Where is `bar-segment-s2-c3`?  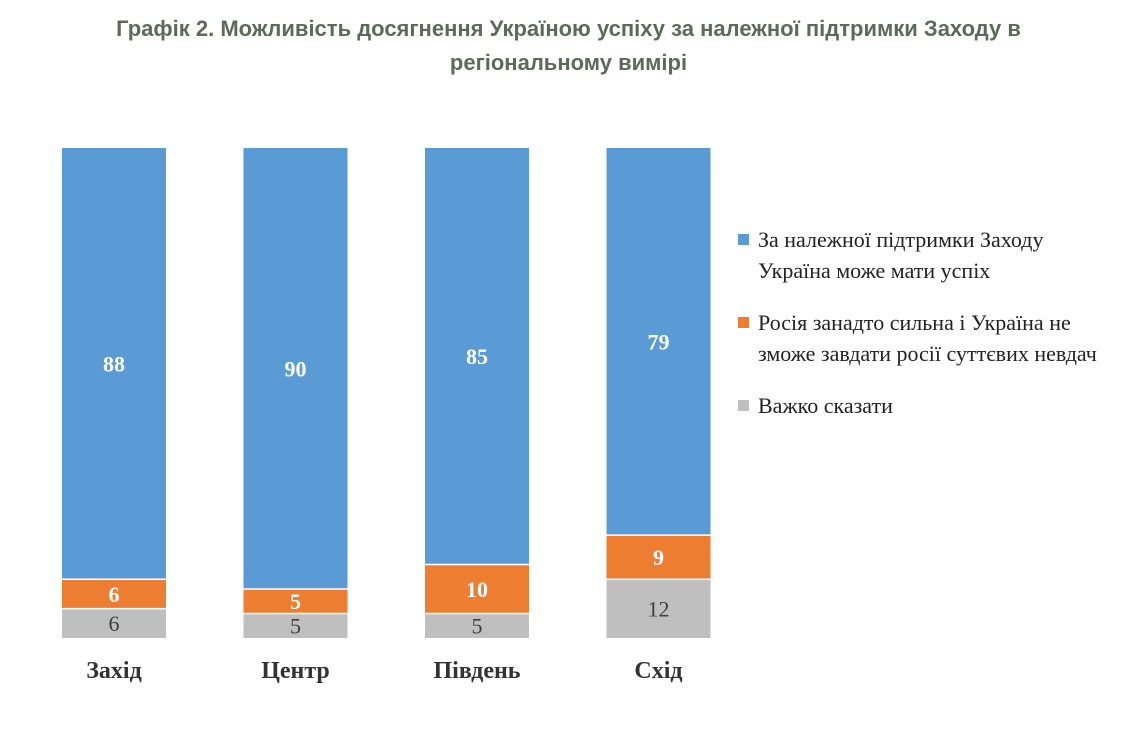
bar-segment-s2-c3 is located at coordinates (658, 608).